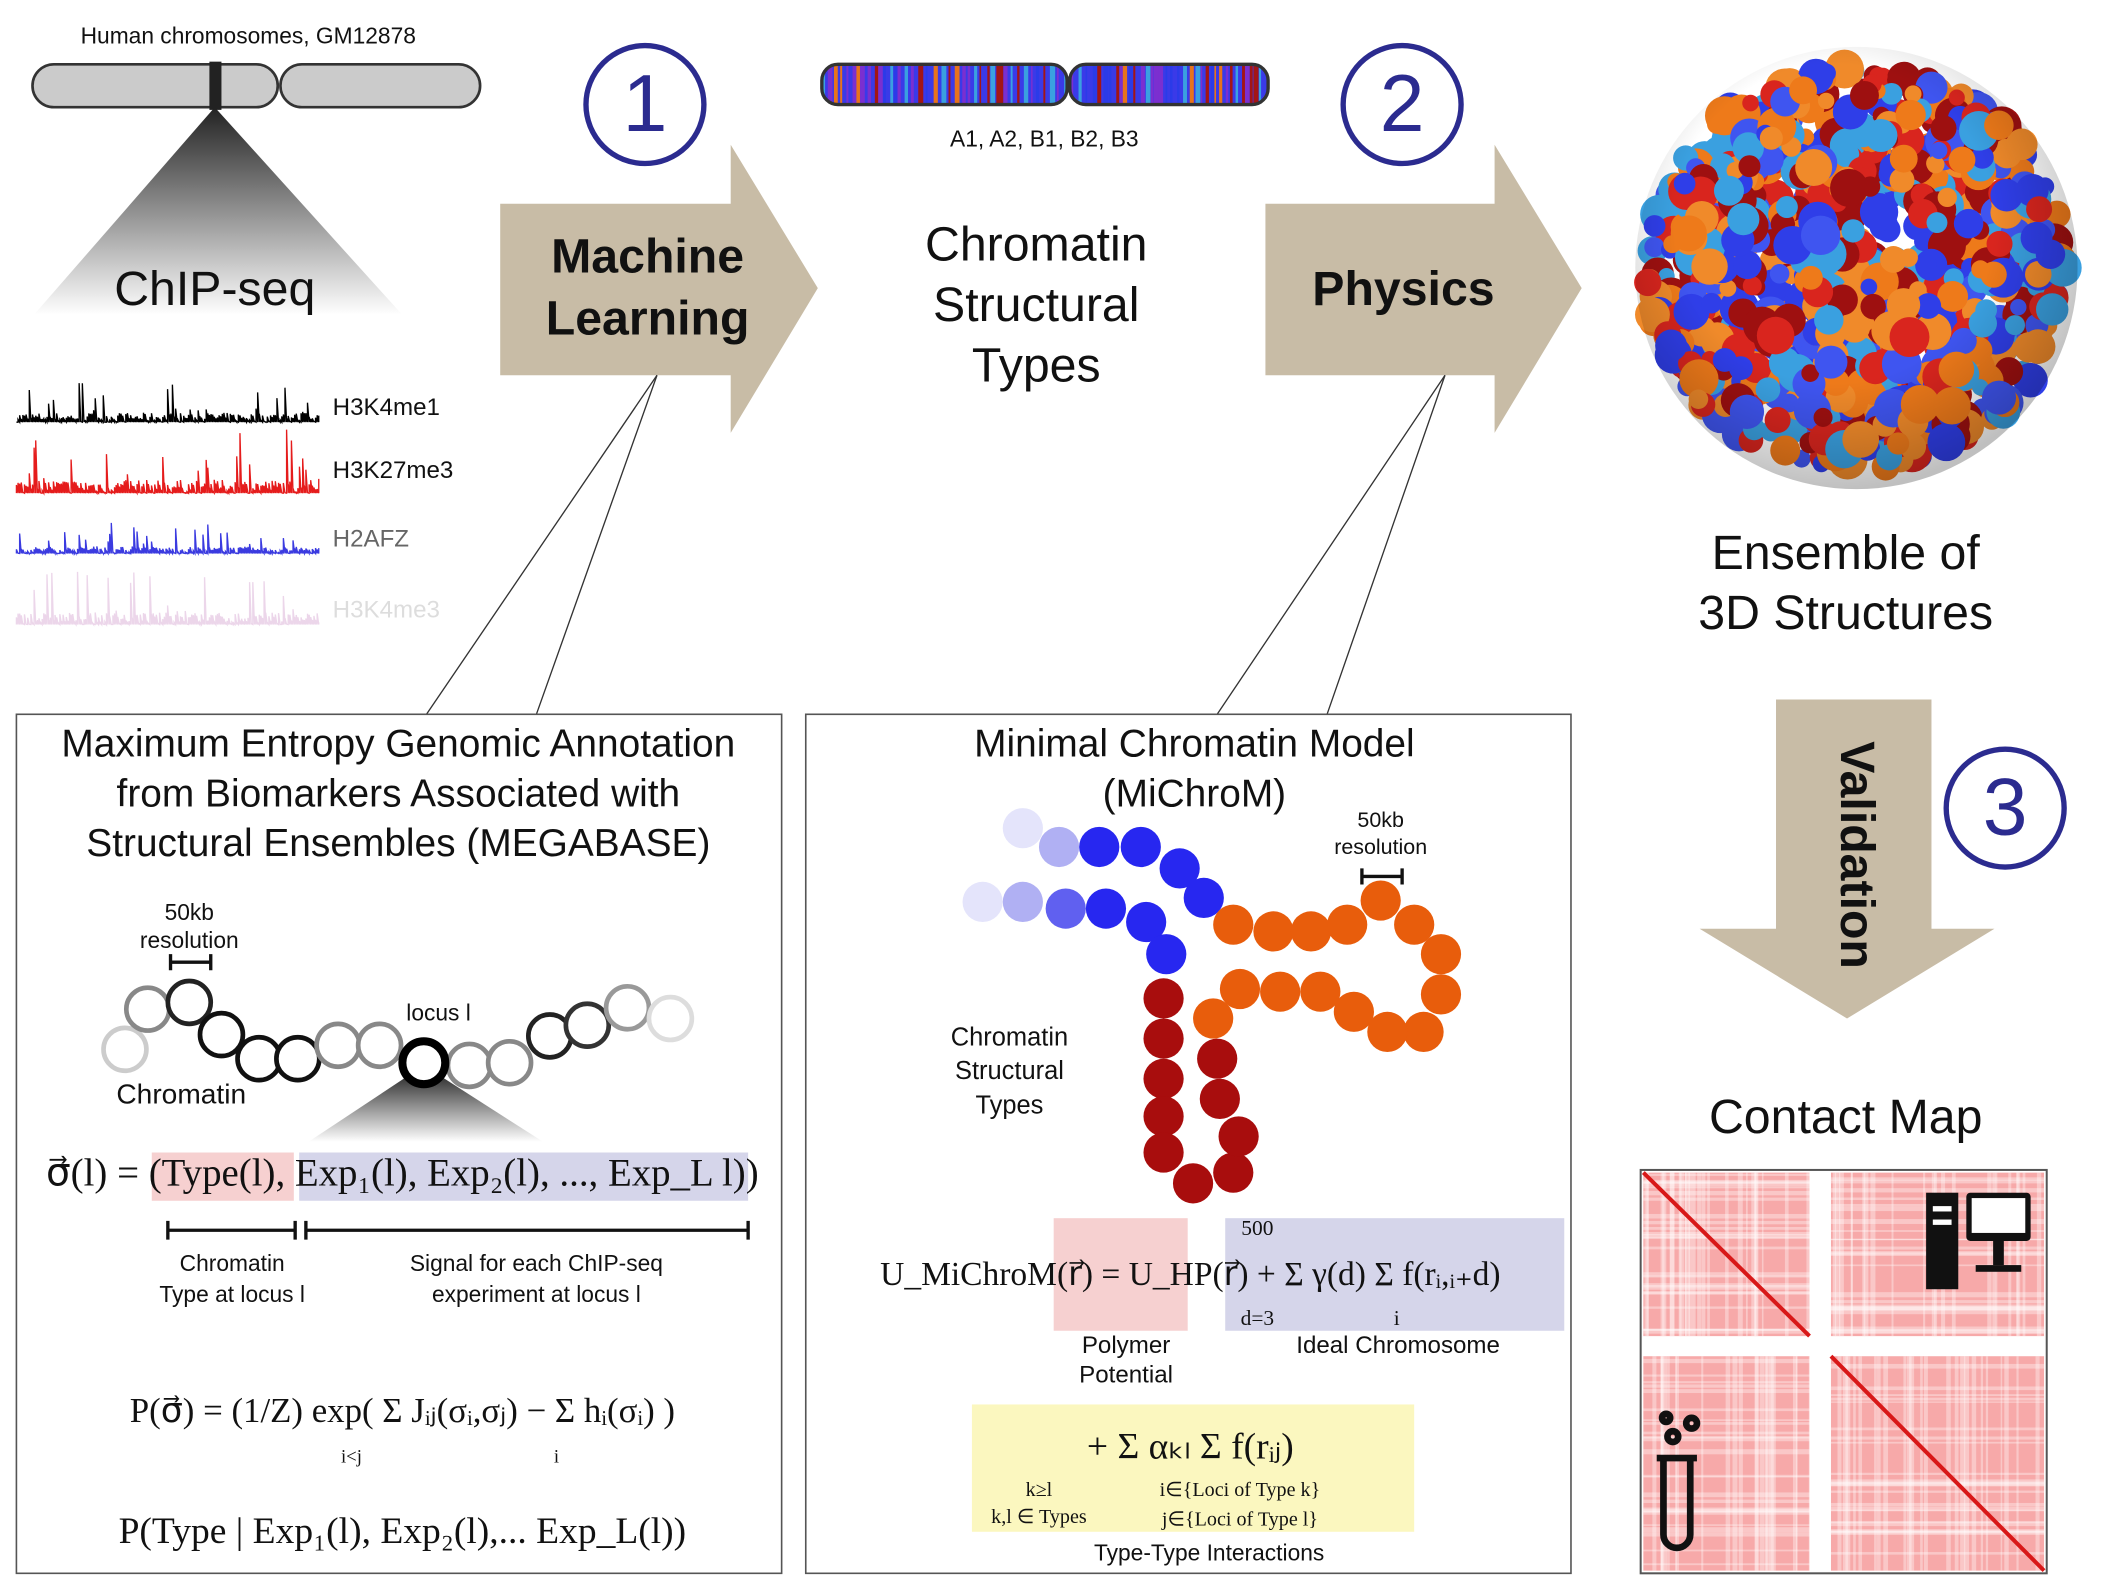  Describe the element at coordinates (393, 470) in the screenshot. I see `track-label: H3K27me3` at that location.